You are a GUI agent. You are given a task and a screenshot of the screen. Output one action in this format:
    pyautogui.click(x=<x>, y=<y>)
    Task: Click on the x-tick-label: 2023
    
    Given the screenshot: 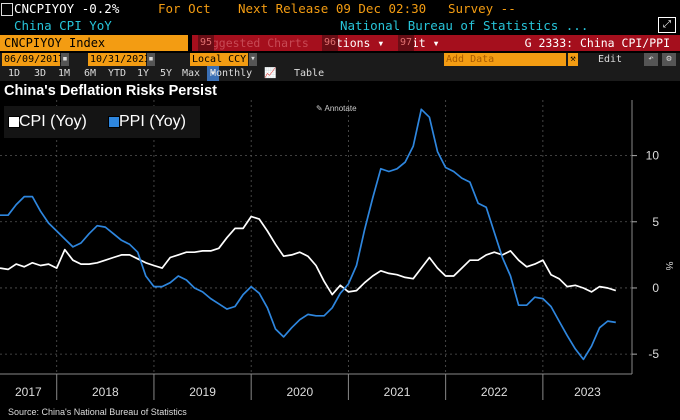 What is the action you would take?
    pyautogui.click(x=587, y=392)
    